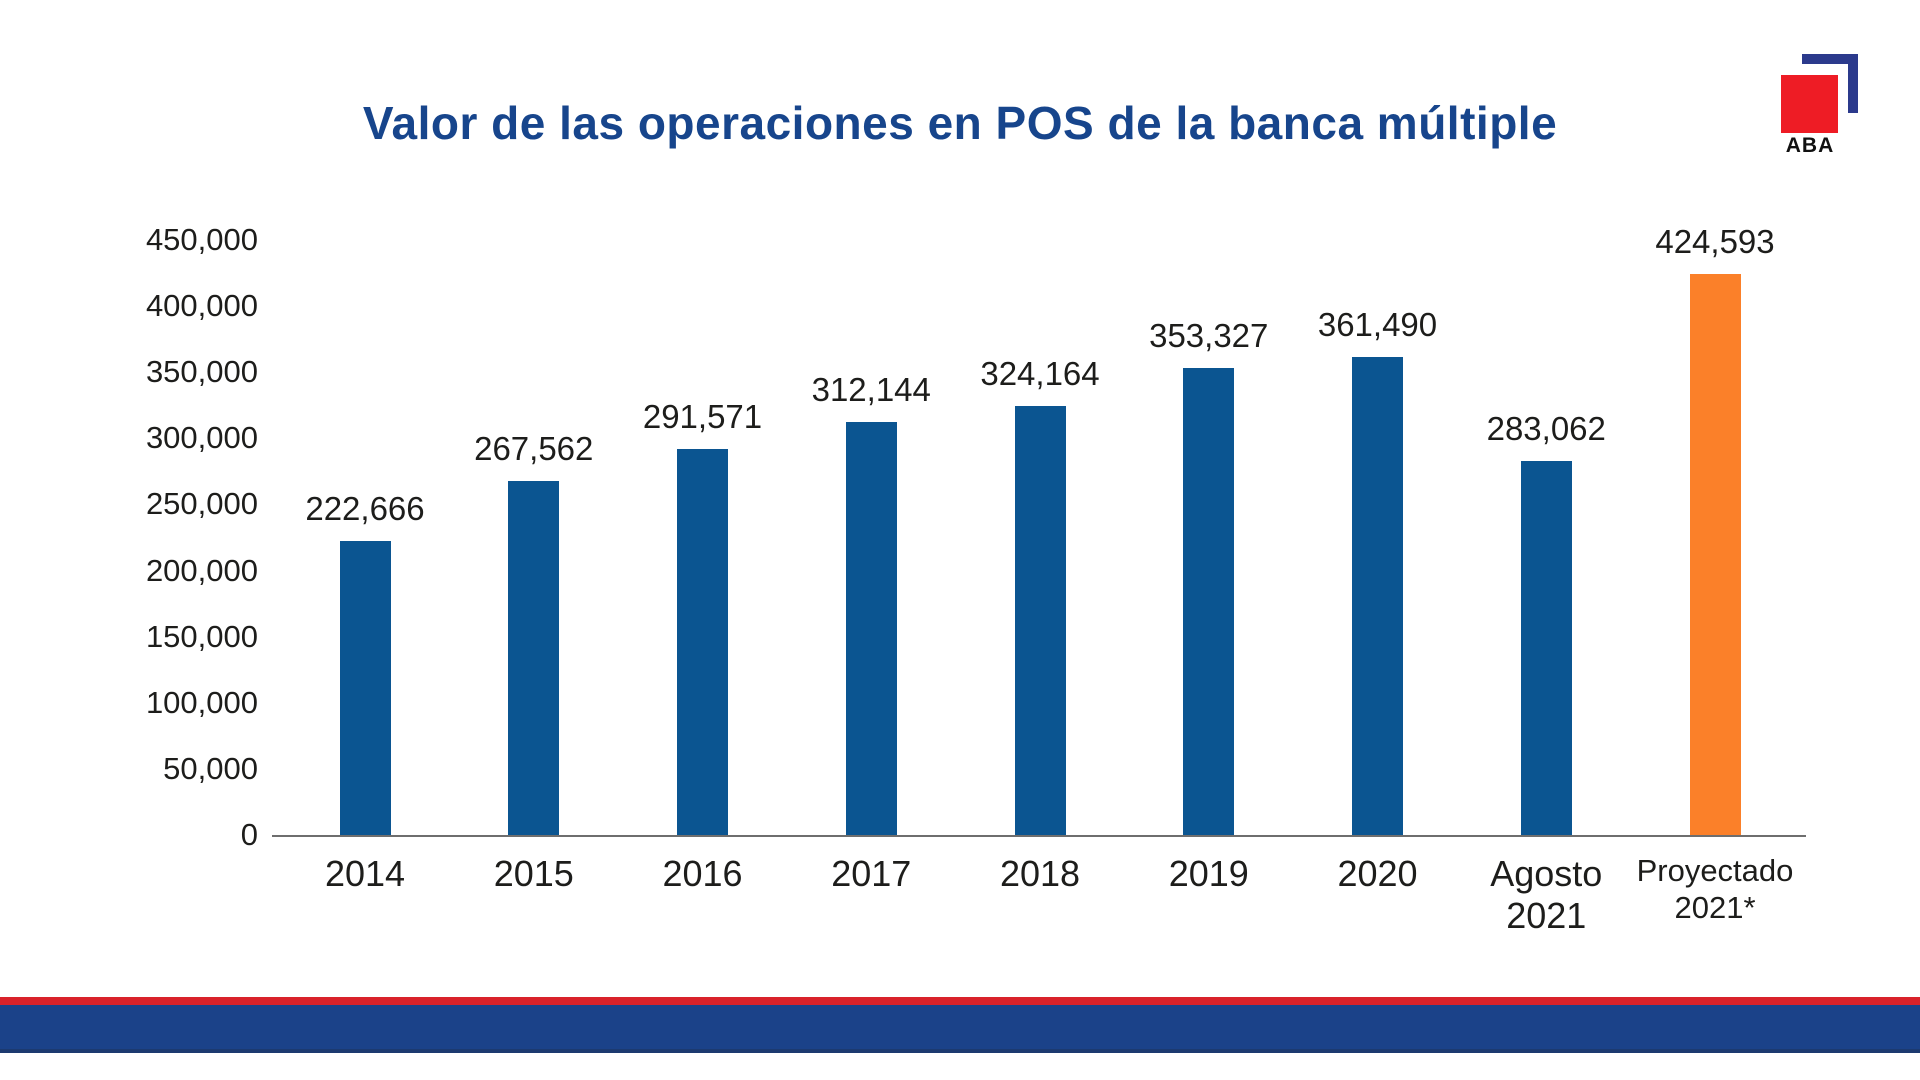  Describe the element at coordinates (960, 1001) in the screenshot. I see `footer-red-stripe` at that location.